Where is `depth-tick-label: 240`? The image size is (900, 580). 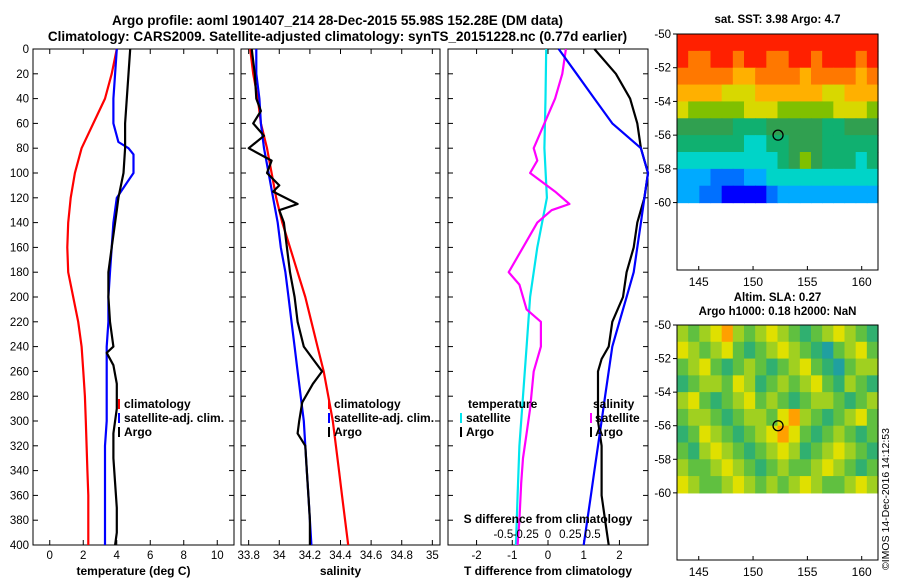
depth-tick-label: 240 is located at coordinates (19, 348).